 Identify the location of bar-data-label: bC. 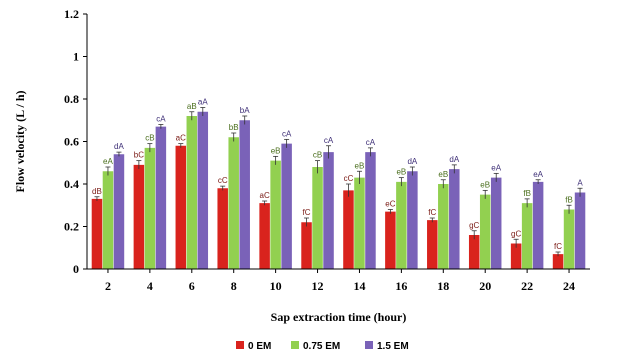
(139, 155).